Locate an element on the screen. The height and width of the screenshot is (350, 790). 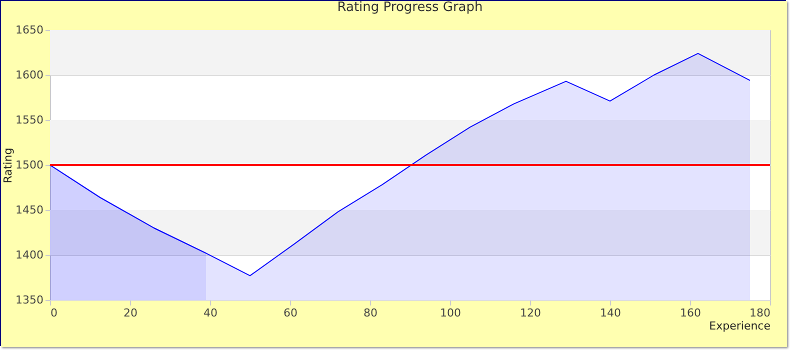
x-tick-label: 60 is located at coordinates (291, 313).